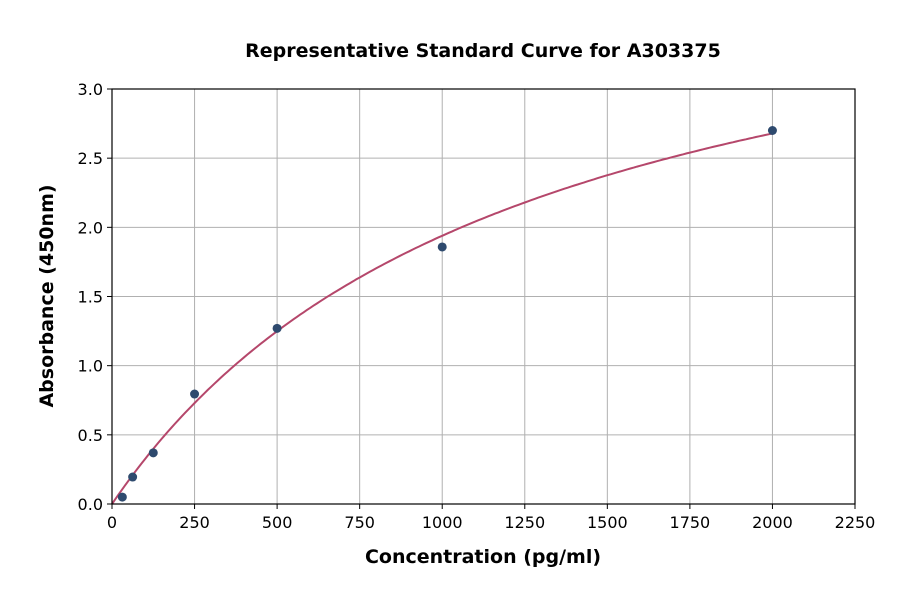 This screenshot has height=594, width=900. What do you see at coordinates (90, 366) in the screenshot?
I see `y-tick-label: 1.0` at bounding box center [90, 366].